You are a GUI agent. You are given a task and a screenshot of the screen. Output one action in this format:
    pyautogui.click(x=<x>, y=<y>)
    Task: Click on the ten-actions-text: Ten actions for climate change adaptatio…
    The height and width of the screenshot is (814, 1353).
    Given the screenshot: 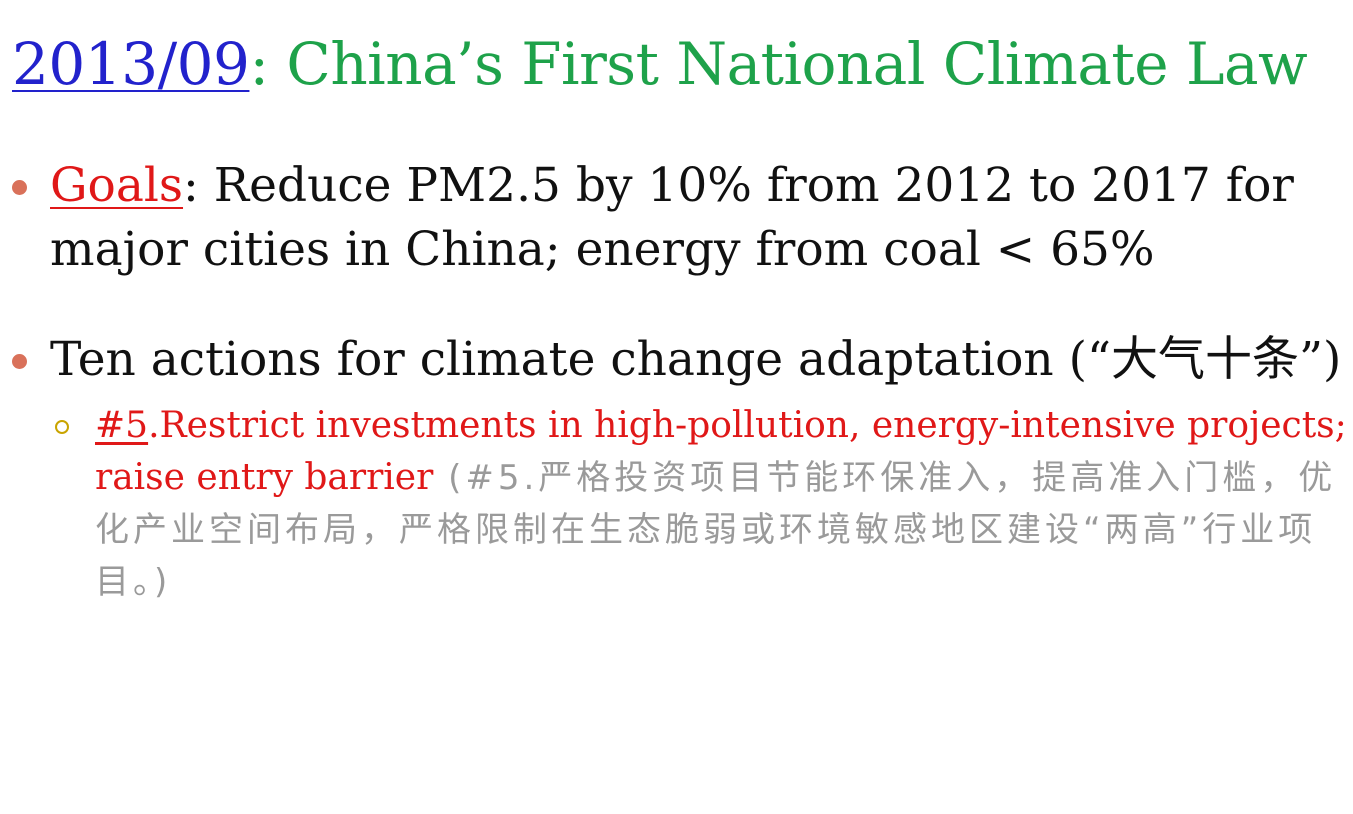 What is the action you would take?
    pyautogui.click(x=696, y=359)
    